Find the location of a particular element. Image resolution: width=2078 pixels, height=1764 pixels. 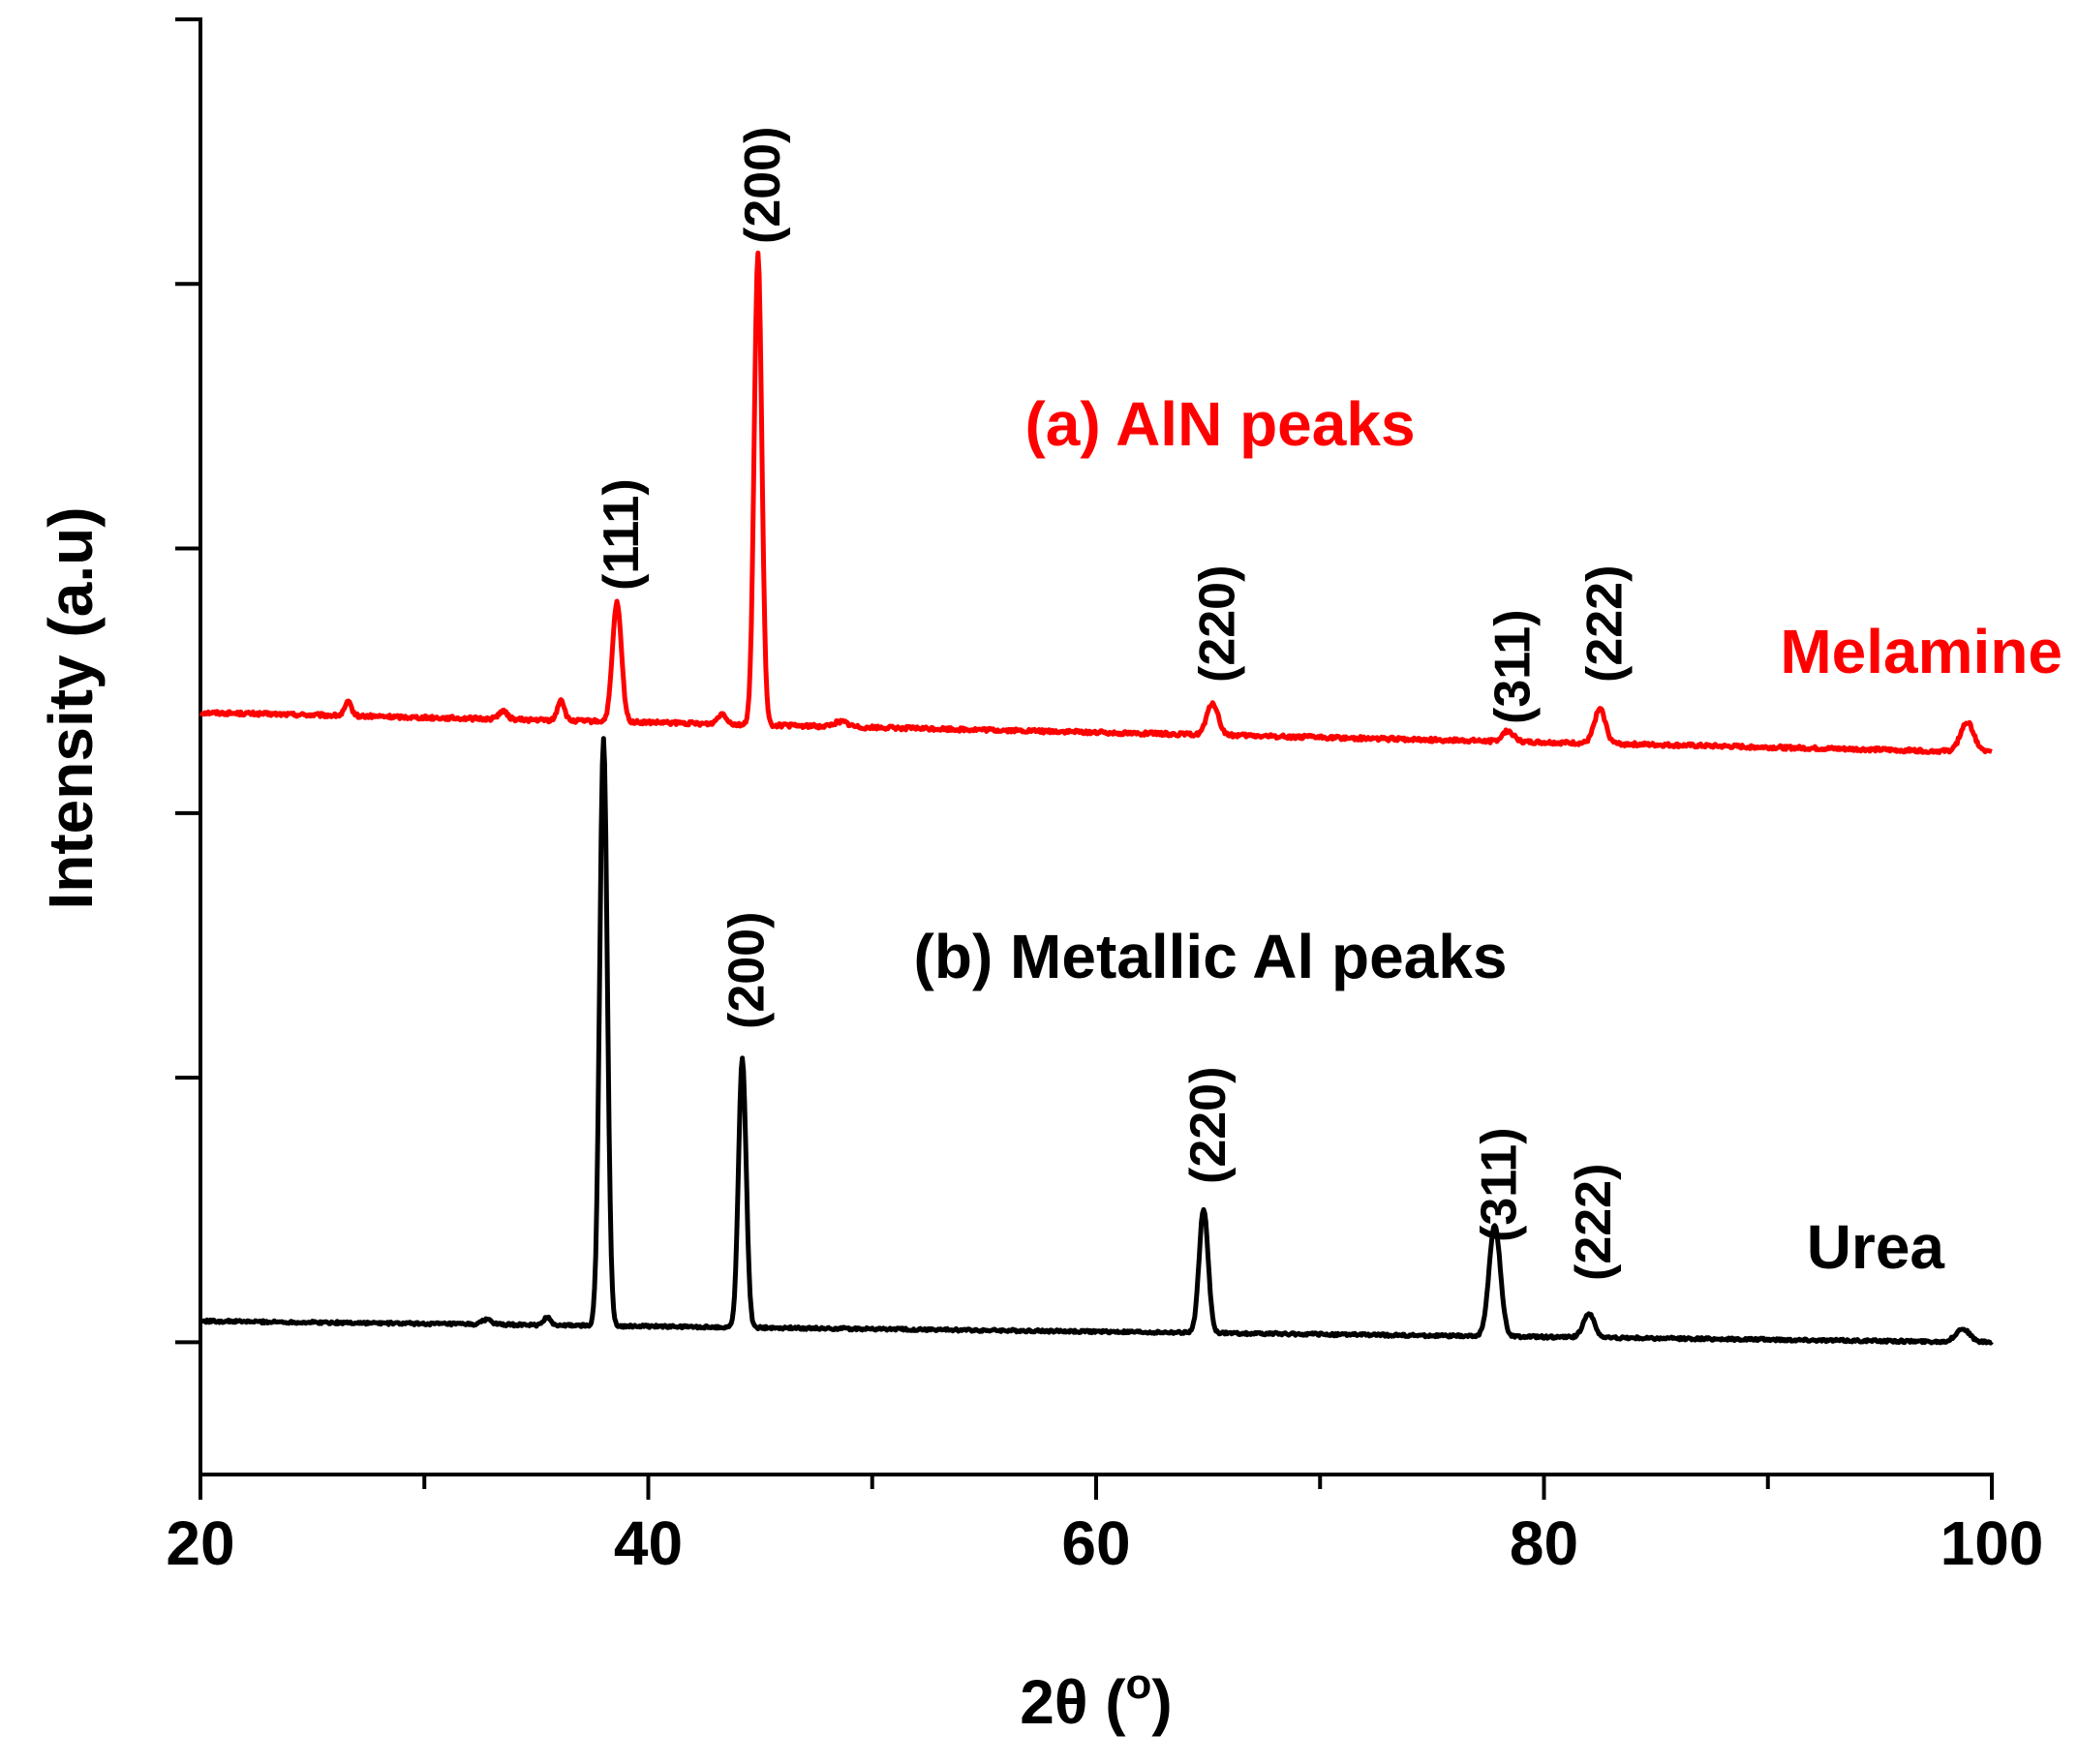

x-tick-label: 60 is located at coordinates (1095, 1543).